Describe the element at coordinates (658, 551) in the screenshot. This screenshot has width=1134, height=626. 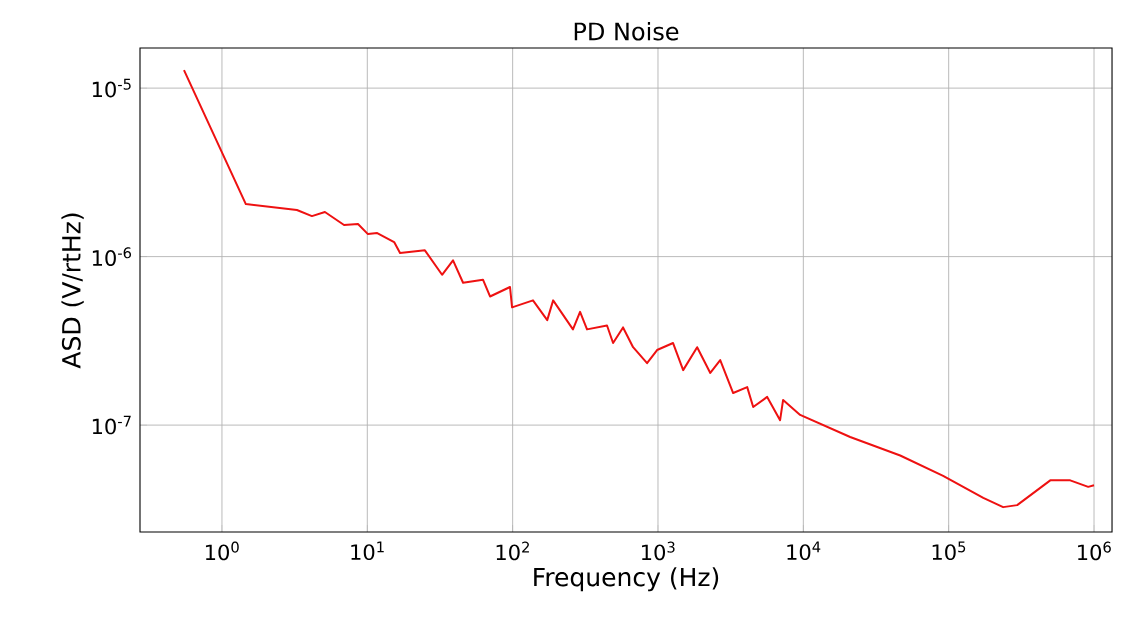
I see `x-tick-label: 10$^{3}$` at that location.